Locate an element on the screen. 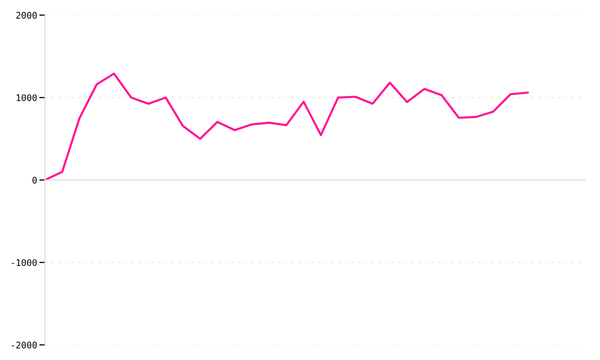  y-tick-label: -1000 is located at coordinates (24, 262).